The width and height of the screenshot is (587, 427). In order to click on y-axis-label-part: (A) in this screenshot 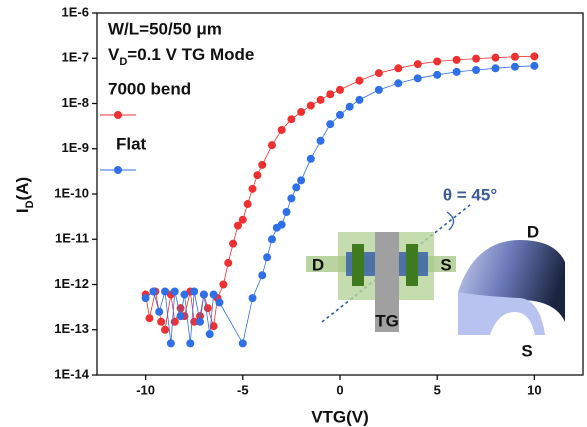, I will do `click(22, 189)`.